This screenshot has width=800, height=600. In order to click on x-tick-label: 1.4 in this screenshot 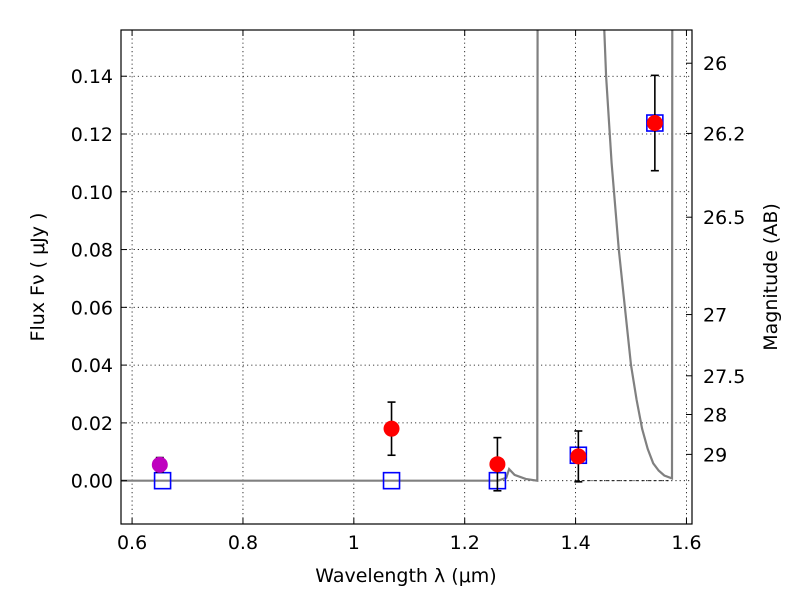, I will do `click(575, 543)`.